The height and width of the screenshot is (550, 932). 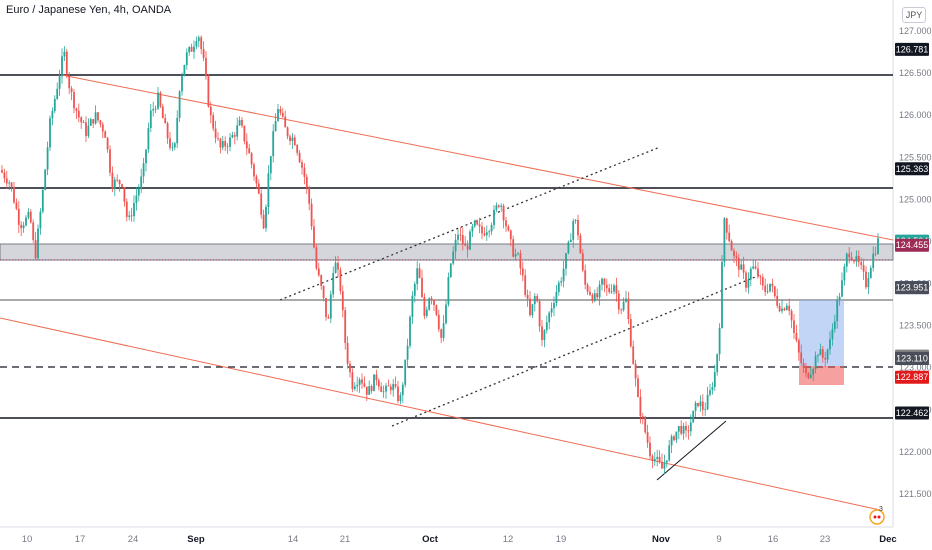 What do you see at coordinates (915, 452) in the screenshot?
I see `price-tick-label: 122.000` at bounding box center [915, 452].